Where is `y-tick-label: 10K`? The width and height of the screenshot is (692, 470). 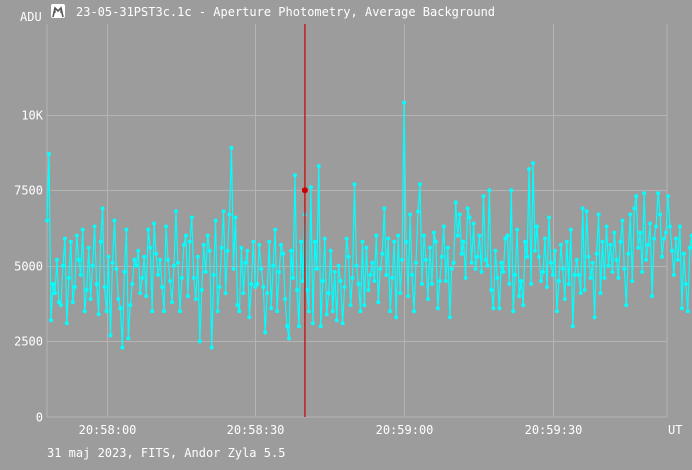
y-tick-label: 10K is located at coordinates (32, 116).